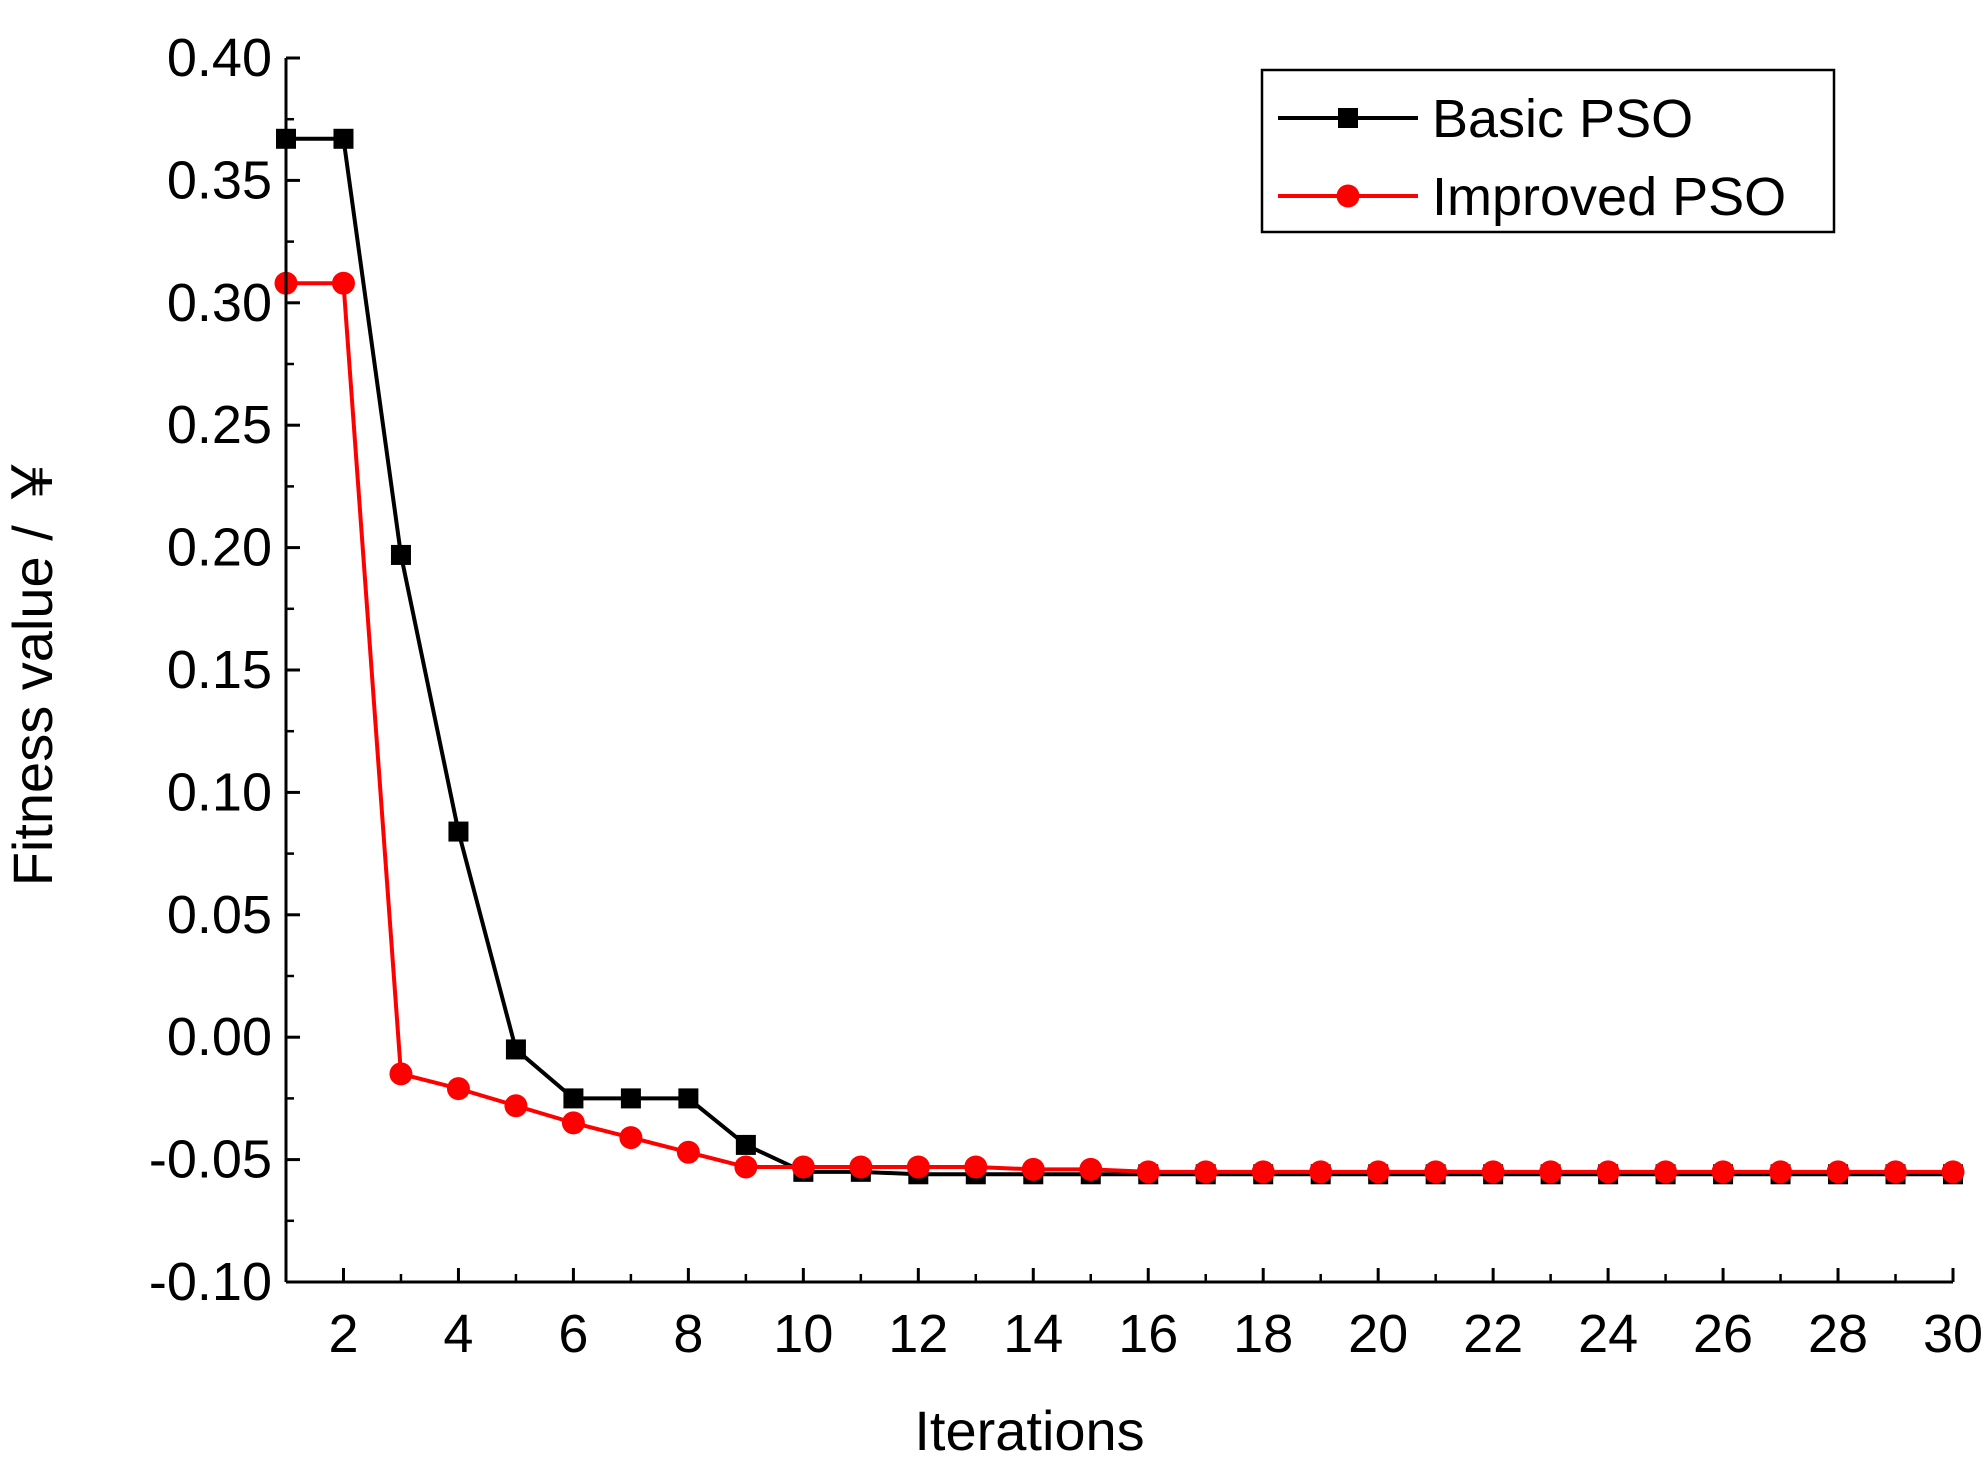 This screenshot has height=1481, width=1988. Describe the element at coordinates (1493, 1334) in the screenshot. I see `x-tick-label: 22` at that location.